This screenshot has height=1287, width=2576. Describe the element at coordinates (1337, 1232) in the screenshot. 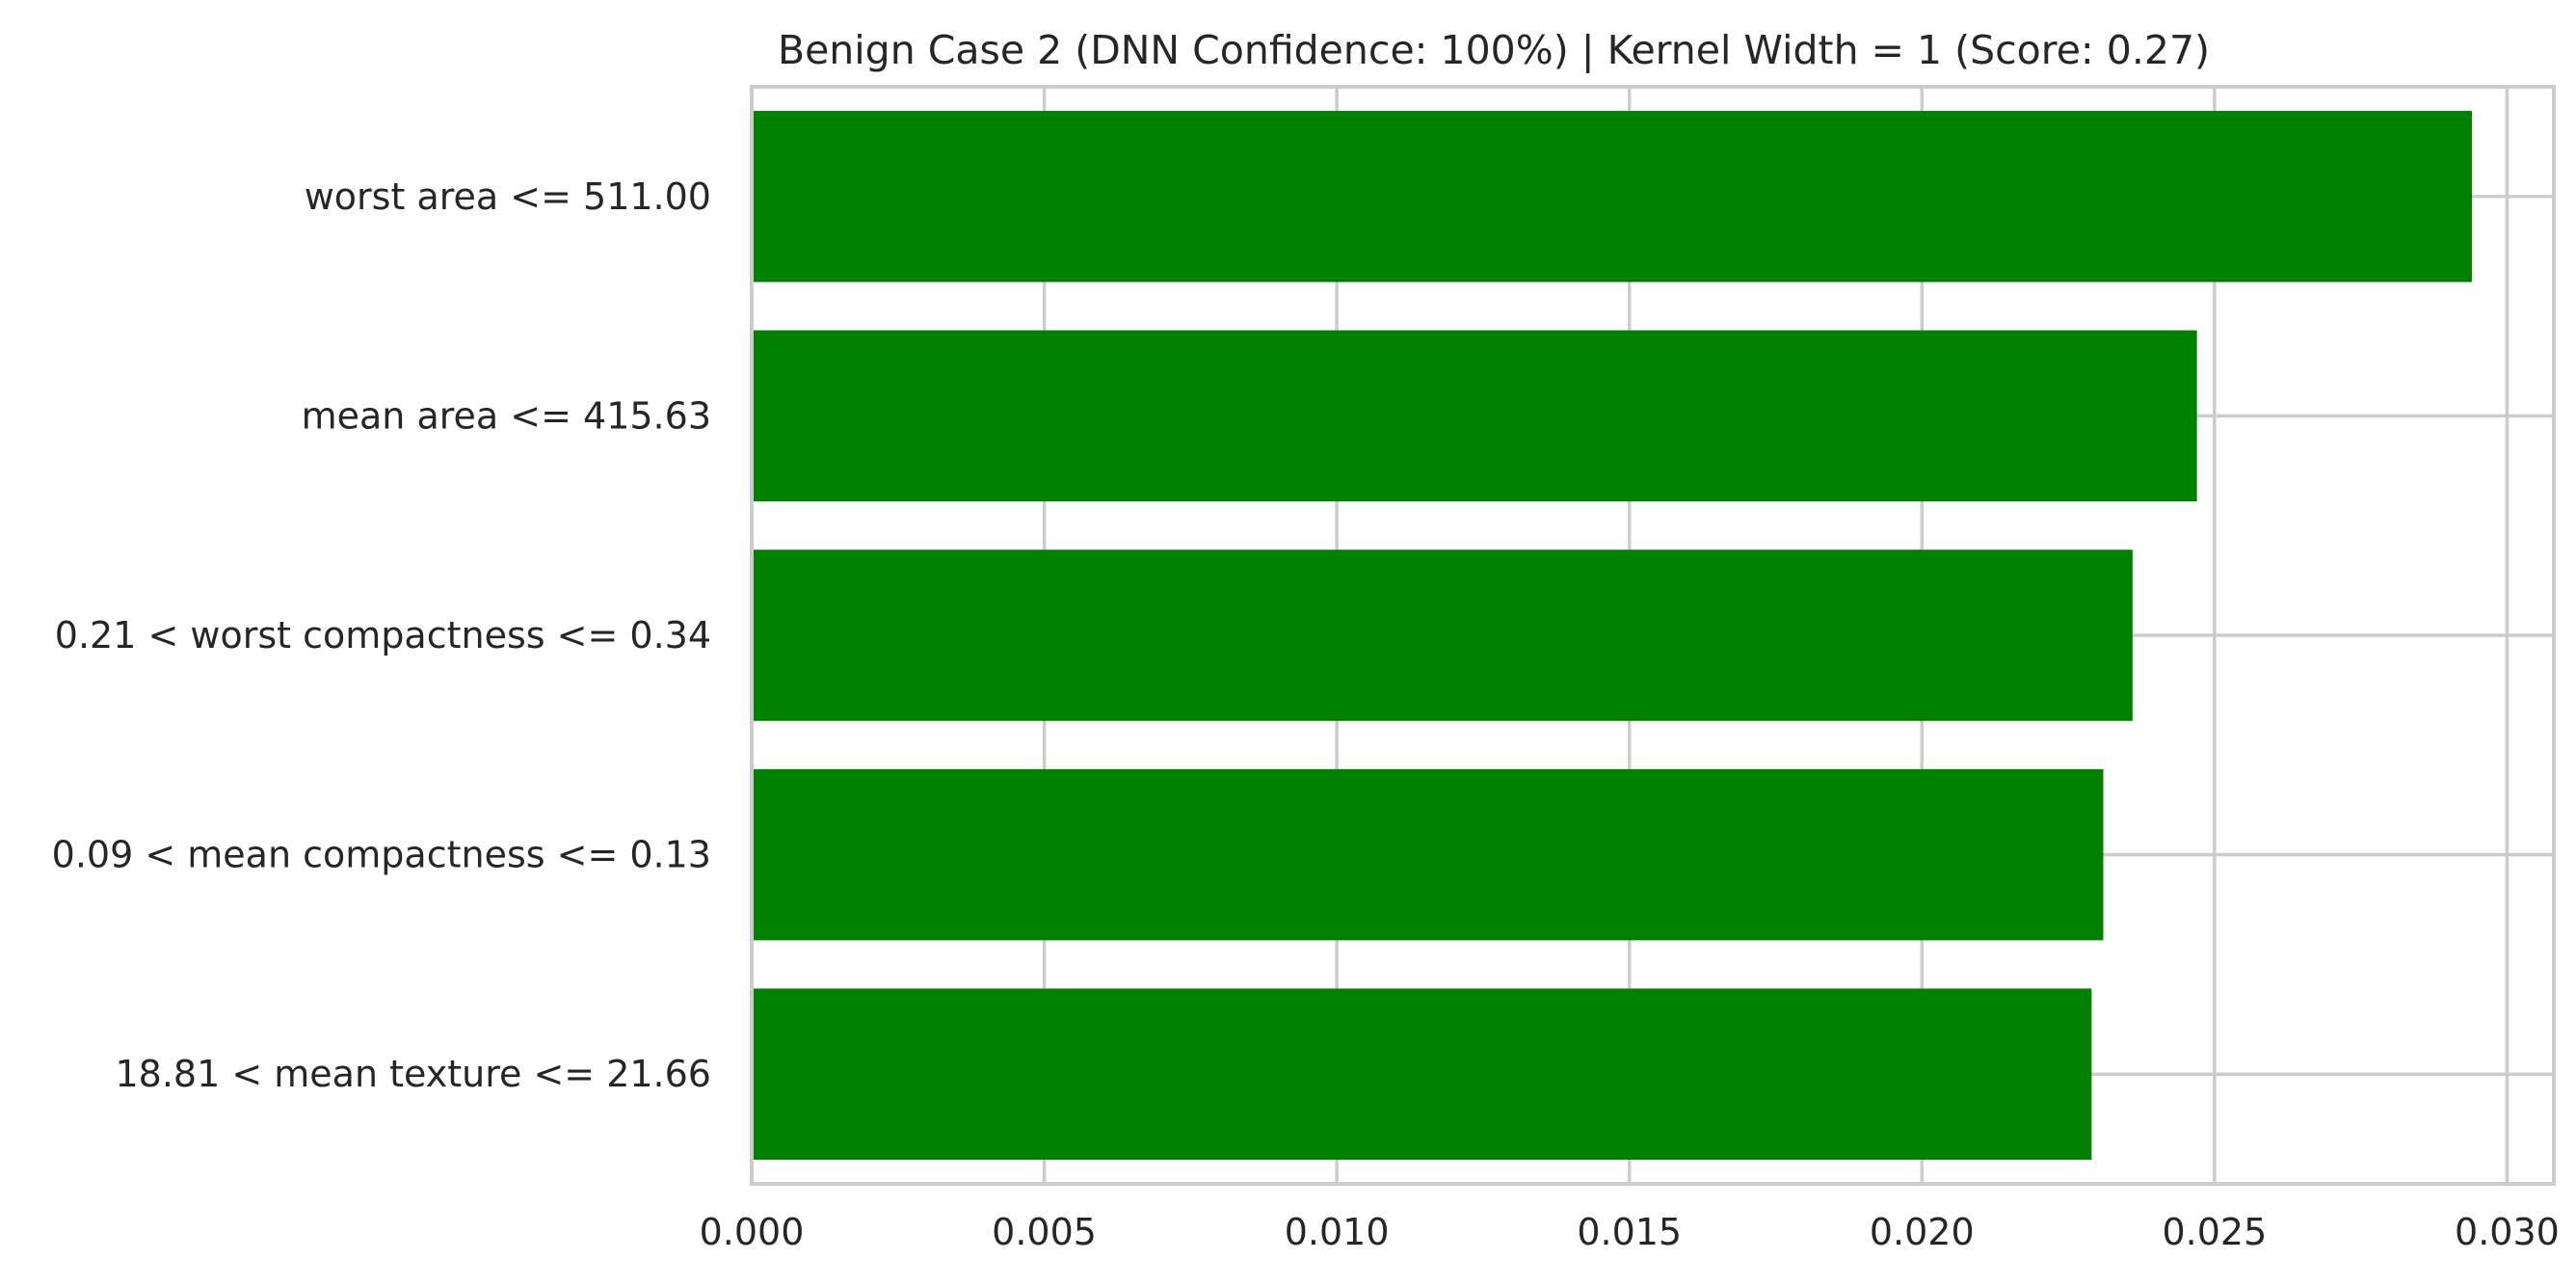

I see `x-tick-label: 0.010` at that location.